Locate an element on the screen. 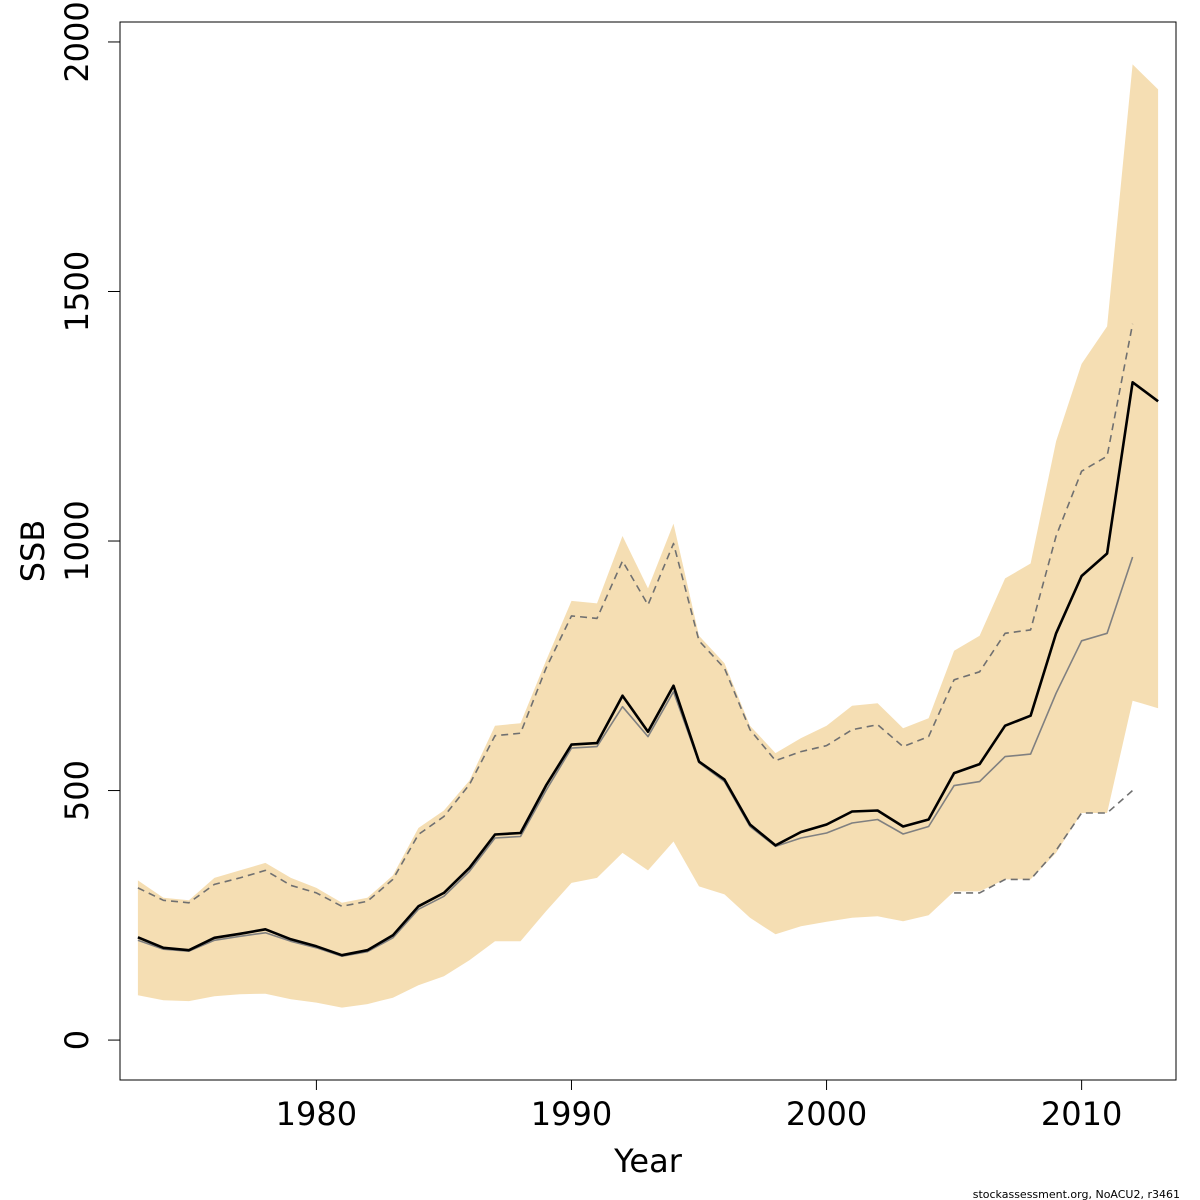 This screenshot has width=1200, height=1200. x-tick-label-1990: 1990 is located at coordinates (571, 1114).